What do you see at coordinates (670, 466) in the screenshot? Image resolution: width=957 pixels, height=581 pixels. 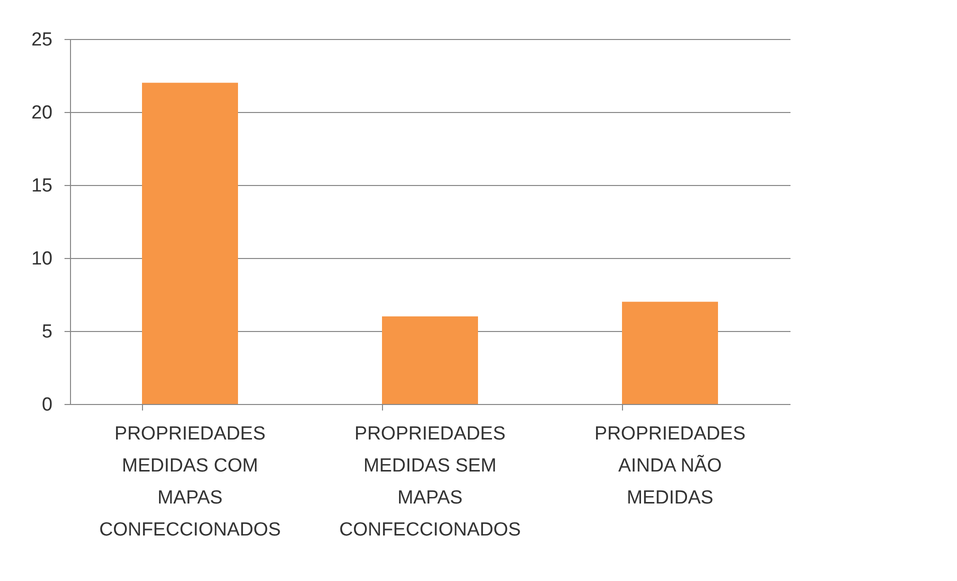 I see `x-tick-label: PROPRIEDADES AINDA NÃO MEDIDAS` at bounding box center [670, 466].